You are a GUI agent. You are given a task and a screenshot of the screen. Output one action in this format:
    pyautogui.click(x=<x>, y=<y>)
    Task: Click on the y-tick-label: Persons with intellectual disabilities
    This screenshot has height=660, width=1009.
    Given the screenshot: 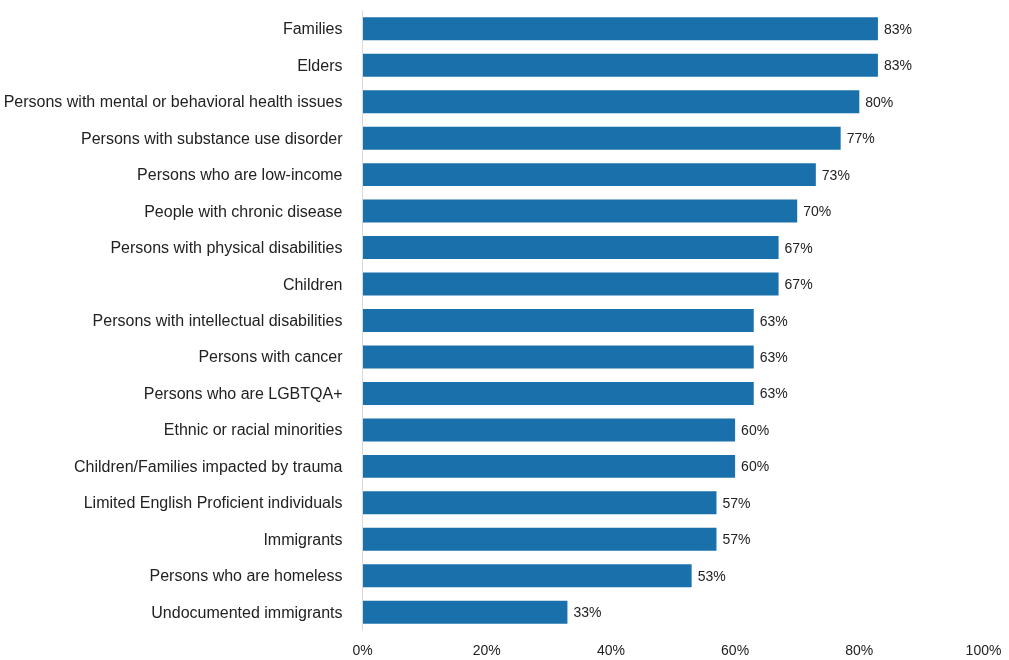 What is the action you would take?
    pyautogui.click(x=217, y=320)
    